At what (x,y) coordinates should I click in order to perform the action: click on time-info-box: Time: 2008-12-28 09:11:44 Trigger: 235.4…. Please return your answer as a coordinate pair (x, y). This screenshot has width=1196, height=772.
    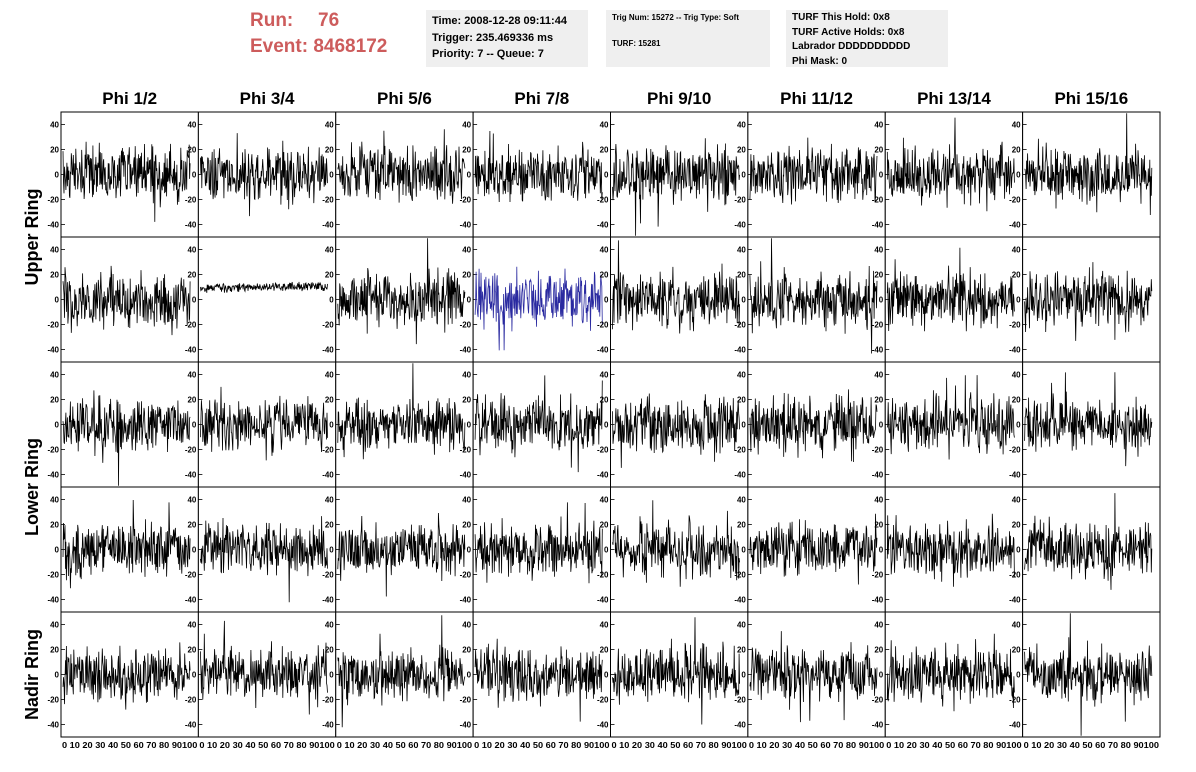
    Looking at the image, I should click on (507, 38).